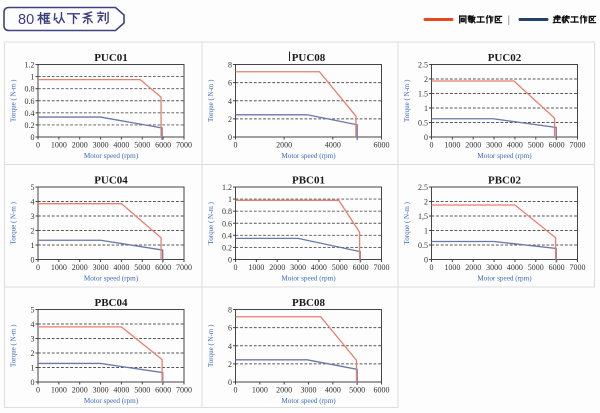 The width and height of the screenshot is (600, 413). What do you see at coordinates (227, 247) in the screenshot?
I see `svg-text: 0.2` at bounding box center [227, 247].